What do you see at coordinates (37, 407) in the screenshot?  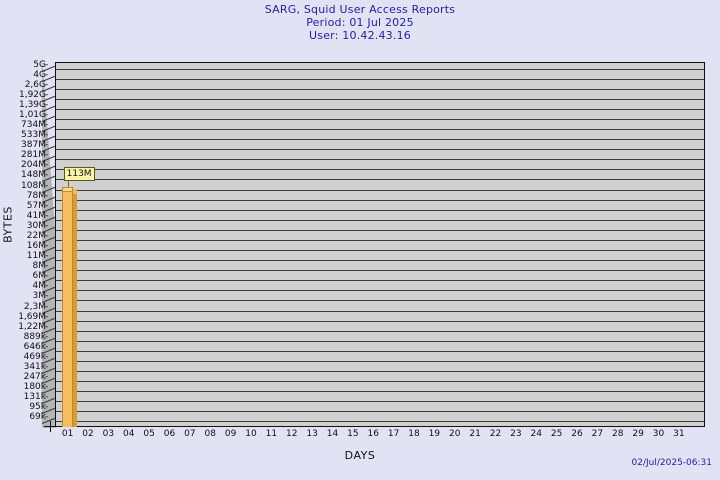 I see `y-axis-tick-label: 95k` at bounding box center [37, 407].